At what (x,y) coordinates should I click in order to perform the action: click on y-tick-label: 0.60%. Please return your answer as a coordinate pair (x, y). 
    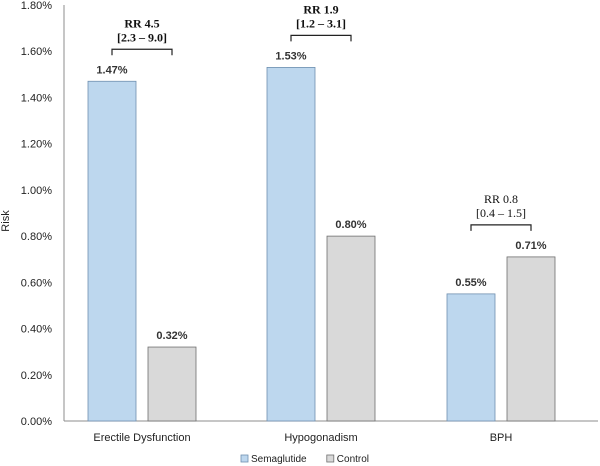
    Looking at the image, I should click on (36, 283).